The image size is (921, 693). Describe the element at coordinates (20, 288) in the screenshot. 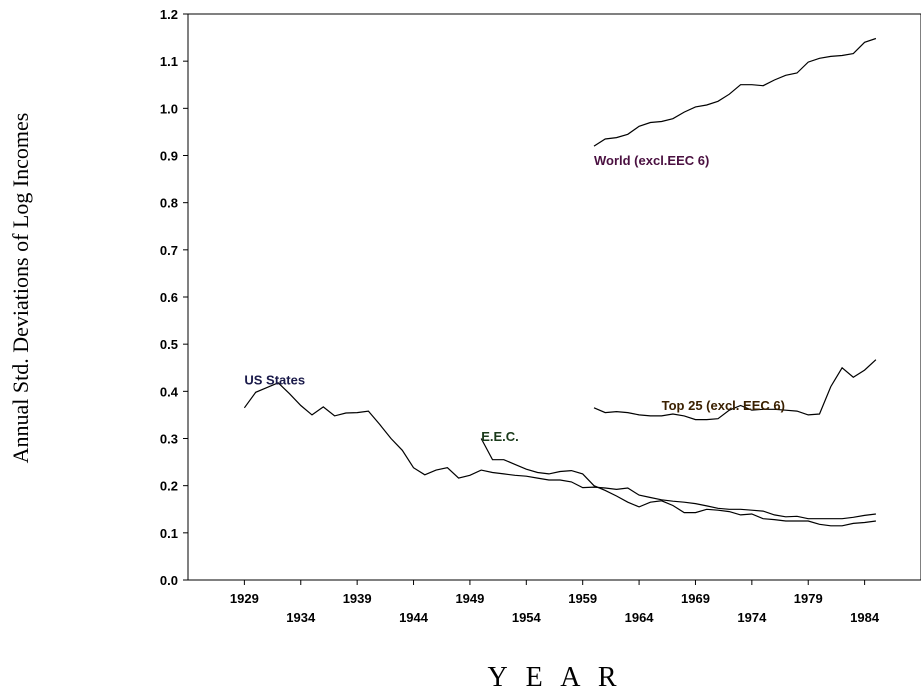

I see `y-axis-title: Annual Std. Deviations of Log Incomes` at that location.